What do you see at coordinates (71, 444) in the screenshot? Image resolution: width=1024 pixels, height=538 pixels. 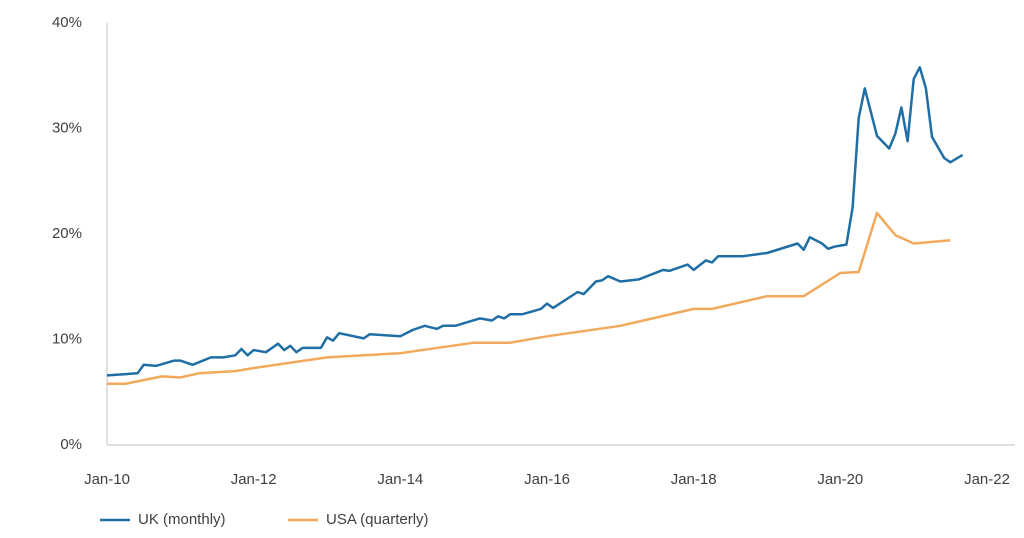 I see `y-tick-label: 0%` at bounding box center [71, 444].